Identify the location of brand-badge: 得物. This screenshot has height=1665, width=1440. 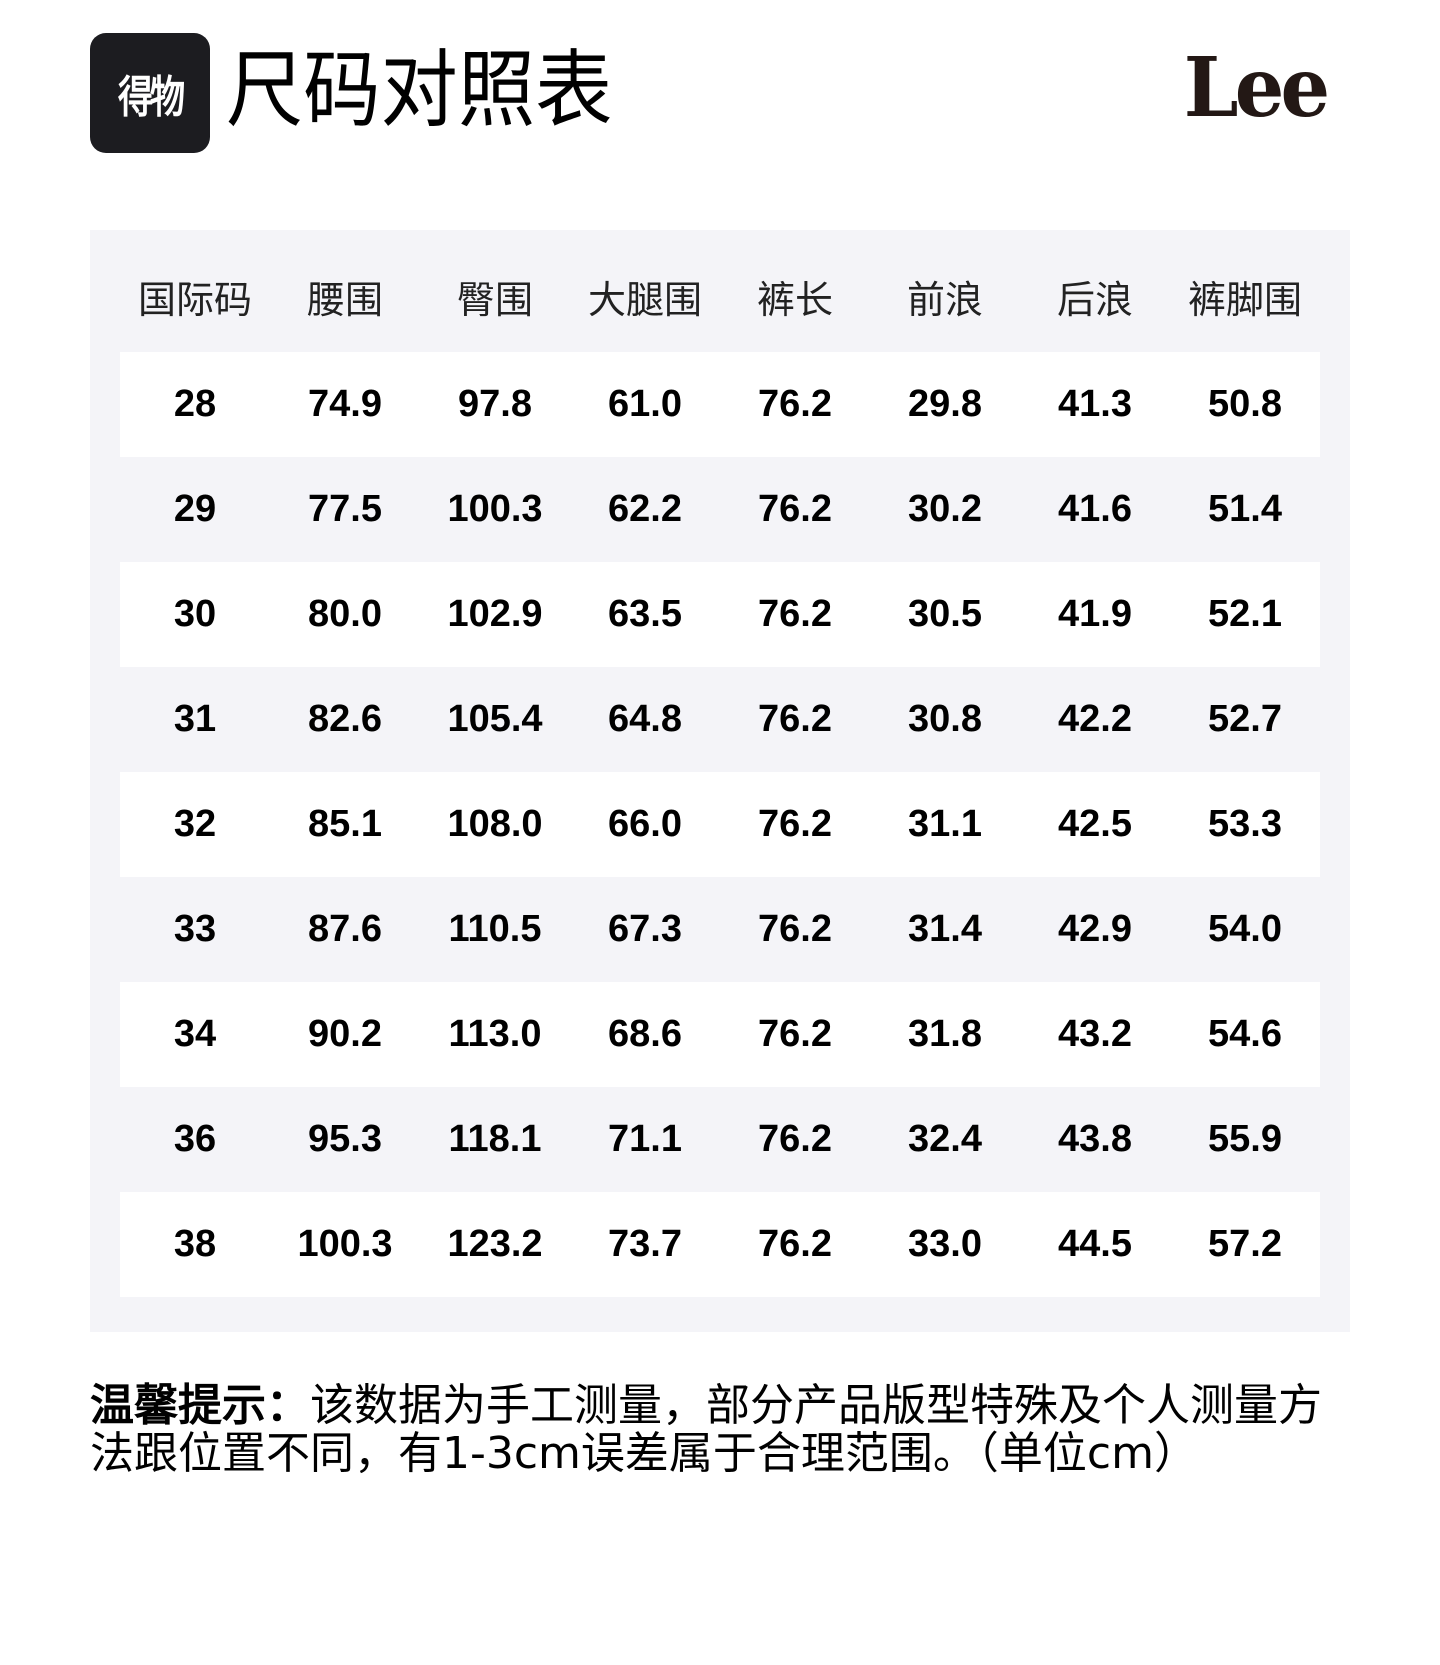
(150, 93).